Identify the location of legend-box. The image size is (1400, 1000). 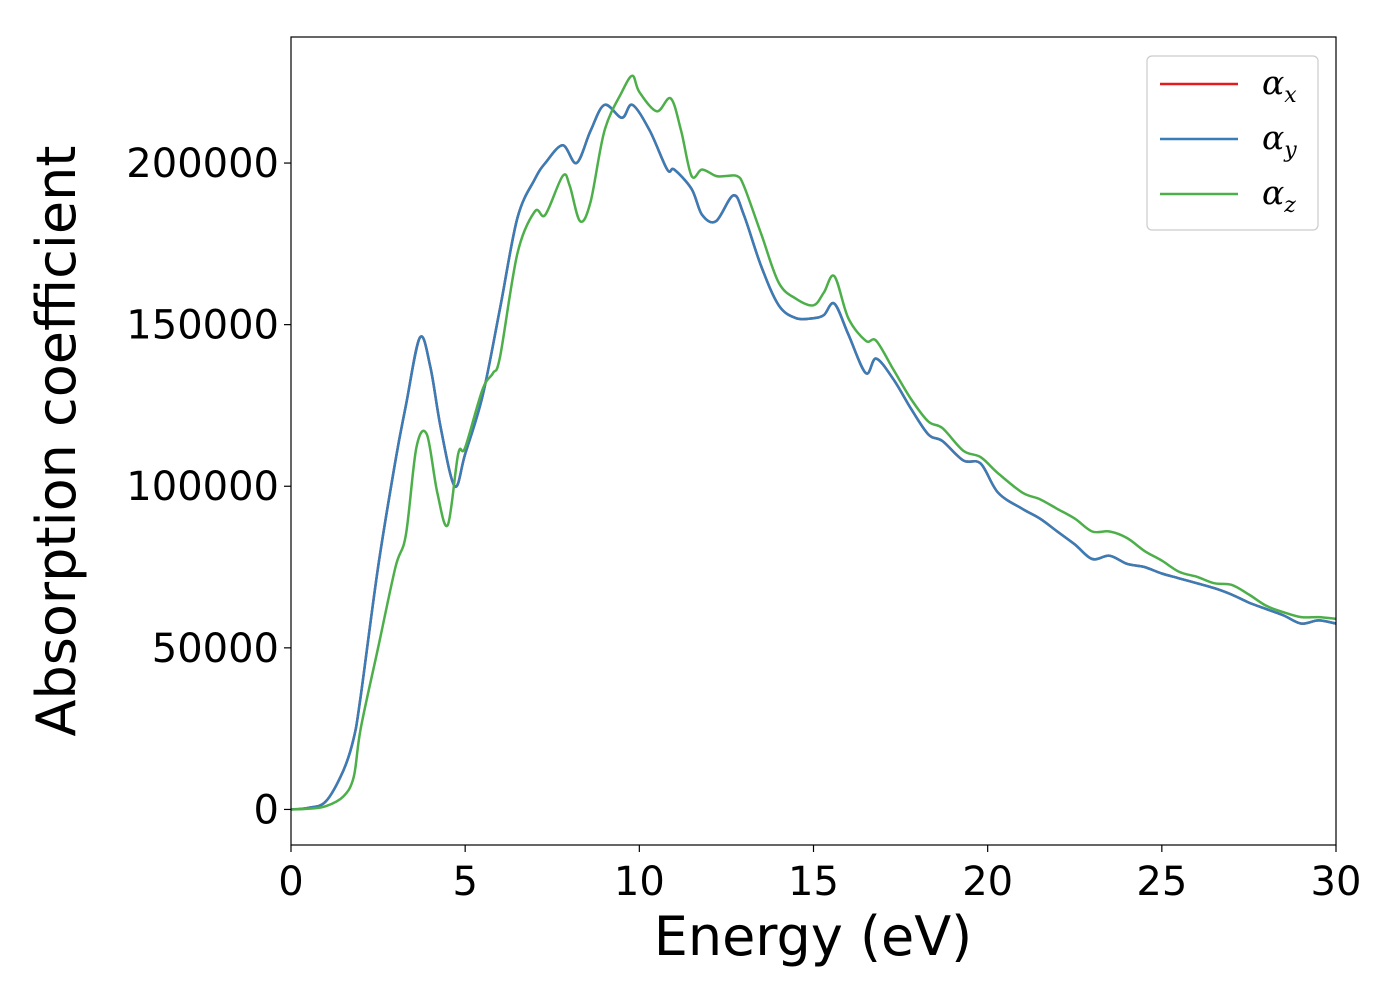
(1232, 143).